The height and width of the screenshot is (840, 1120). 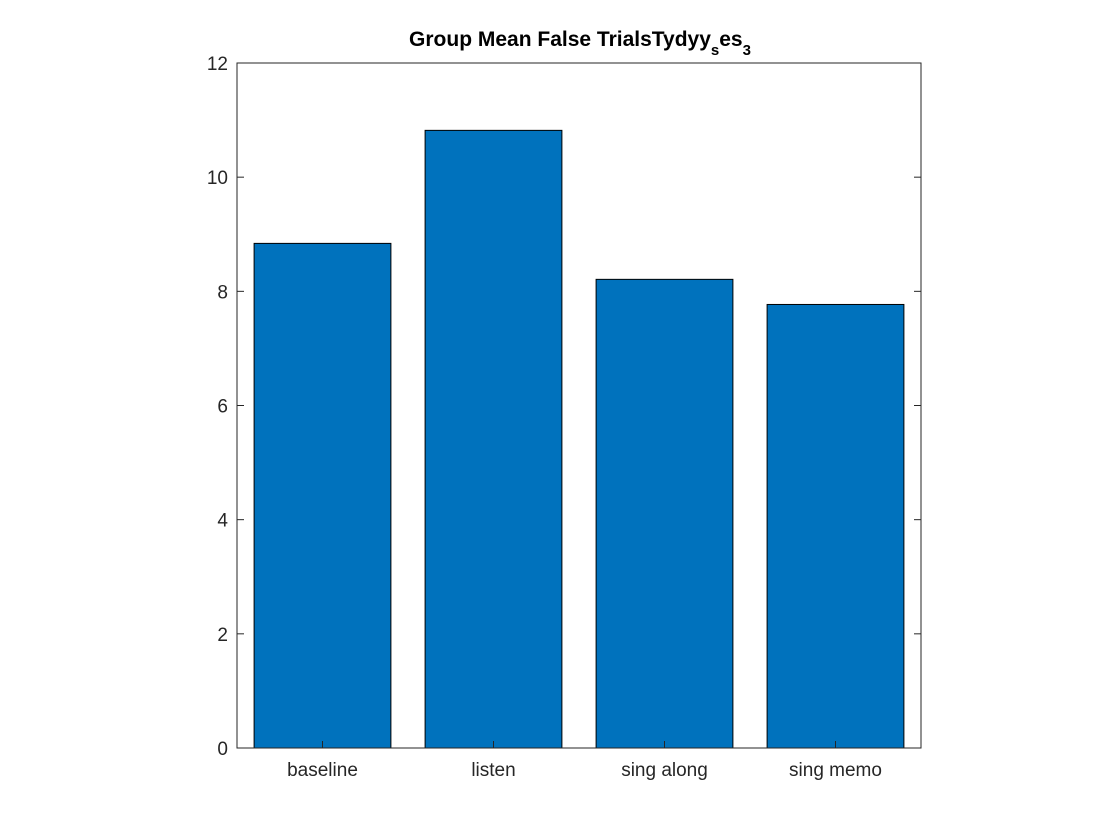 What do you see at coordinates (835, 770) in the screenshot?
I see `x-tick-label: sing memo` at bounding box center [835, 770].